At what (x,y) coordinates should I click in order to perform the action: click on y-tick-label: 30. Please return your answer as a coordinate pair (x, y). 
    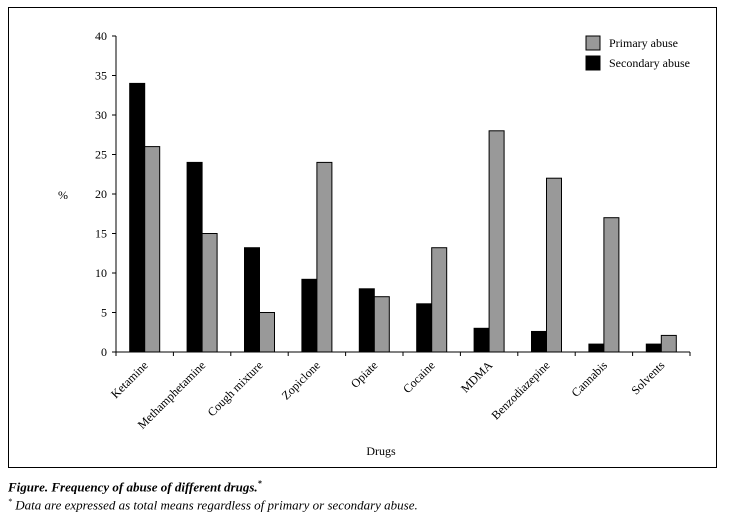
    Looking at the image, I should click on (101, 115).